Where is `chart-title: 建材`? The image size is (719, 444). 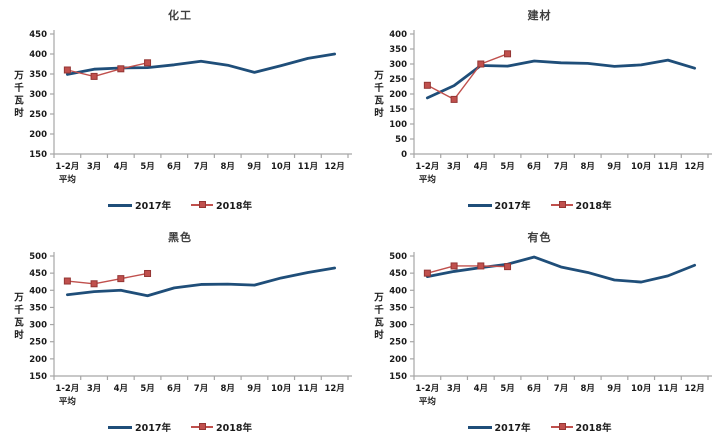
chart-title: 建材 is located at coordinates (539, 15).